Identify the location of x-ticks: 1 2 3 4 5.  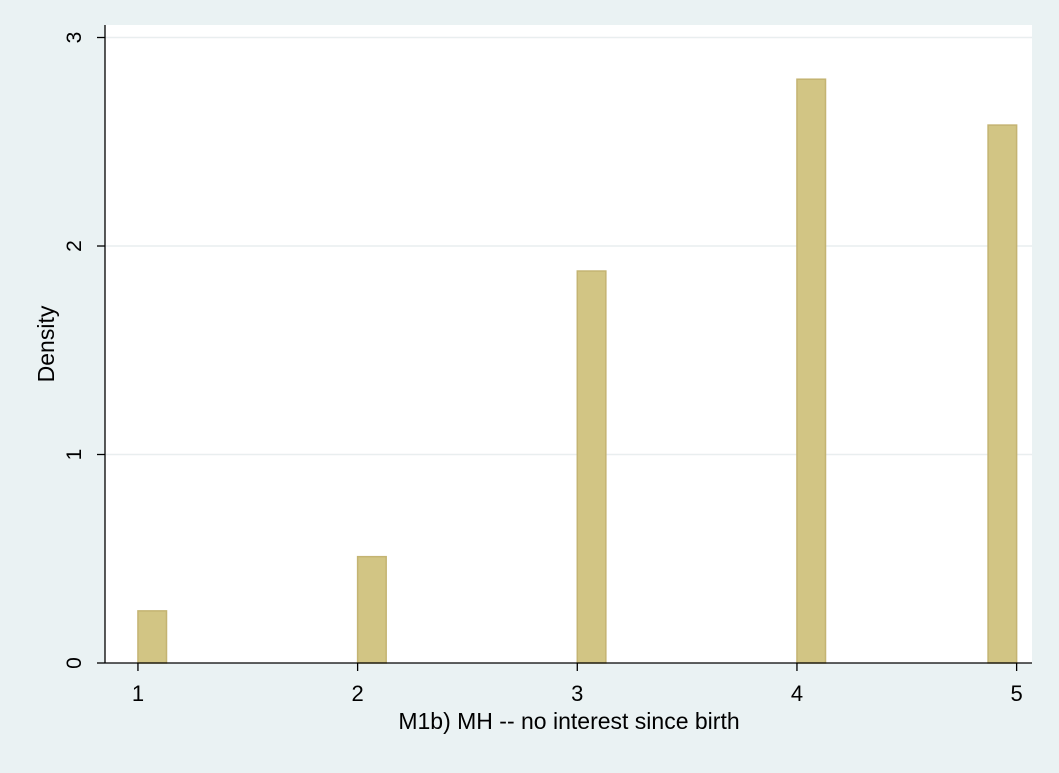
(577, 684).